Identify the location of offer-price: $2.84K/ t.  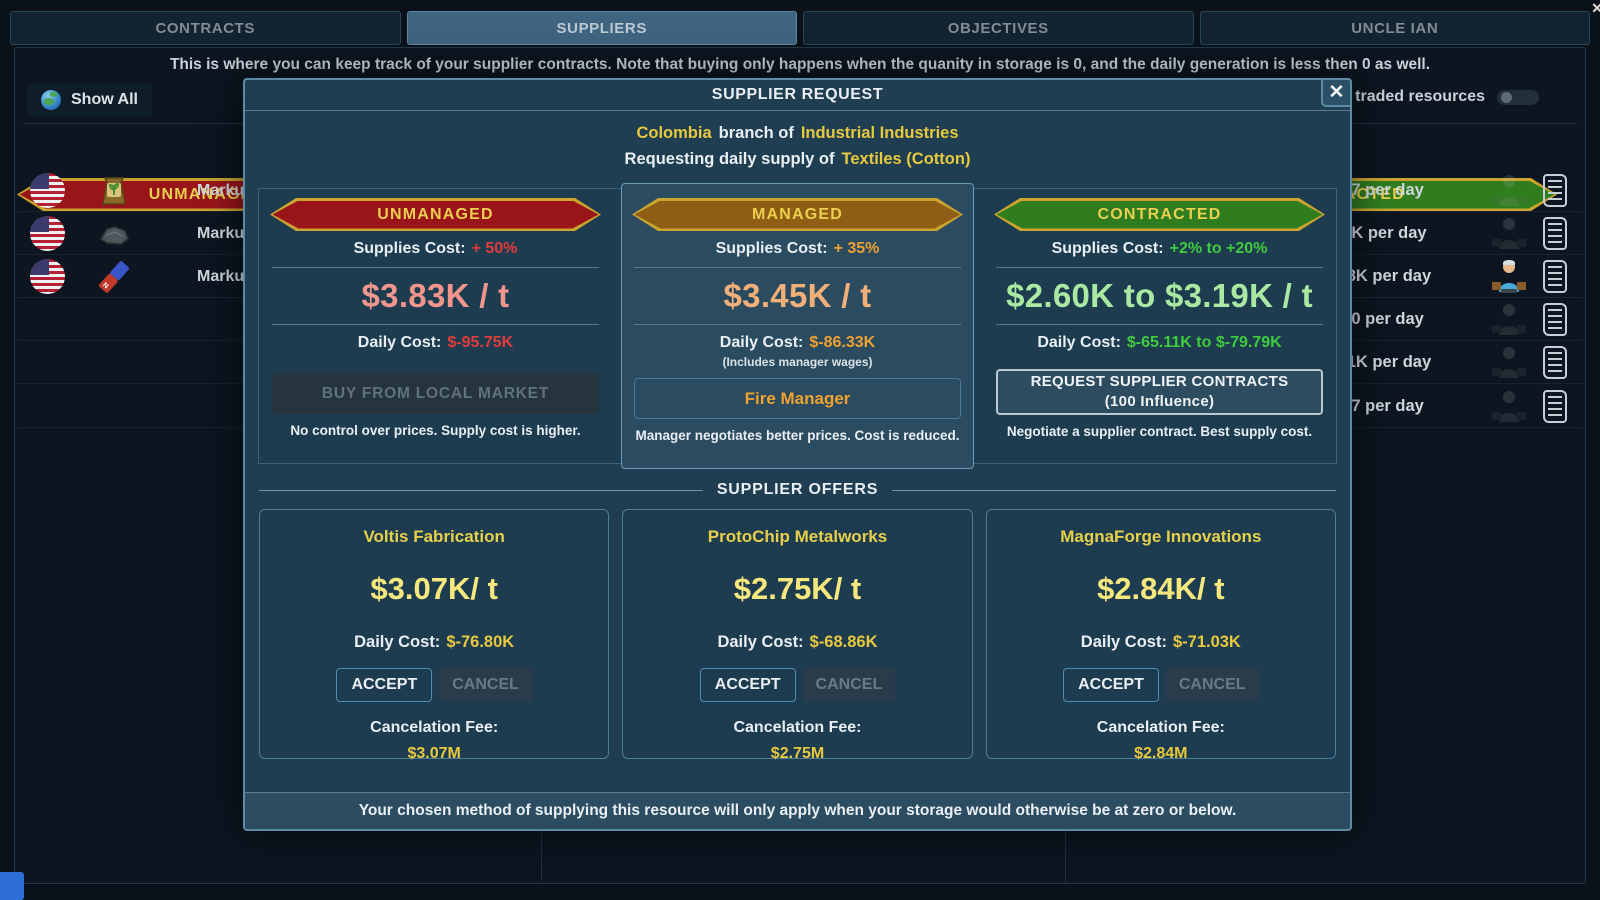
(1161, 588).